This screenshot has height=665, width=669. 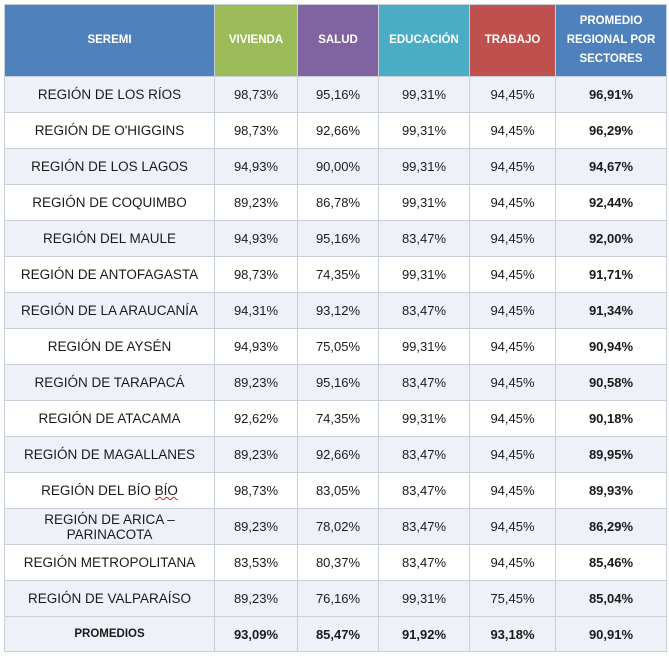 I want to click on cell-promedio: 96,91%, so click(x=611, y=94).